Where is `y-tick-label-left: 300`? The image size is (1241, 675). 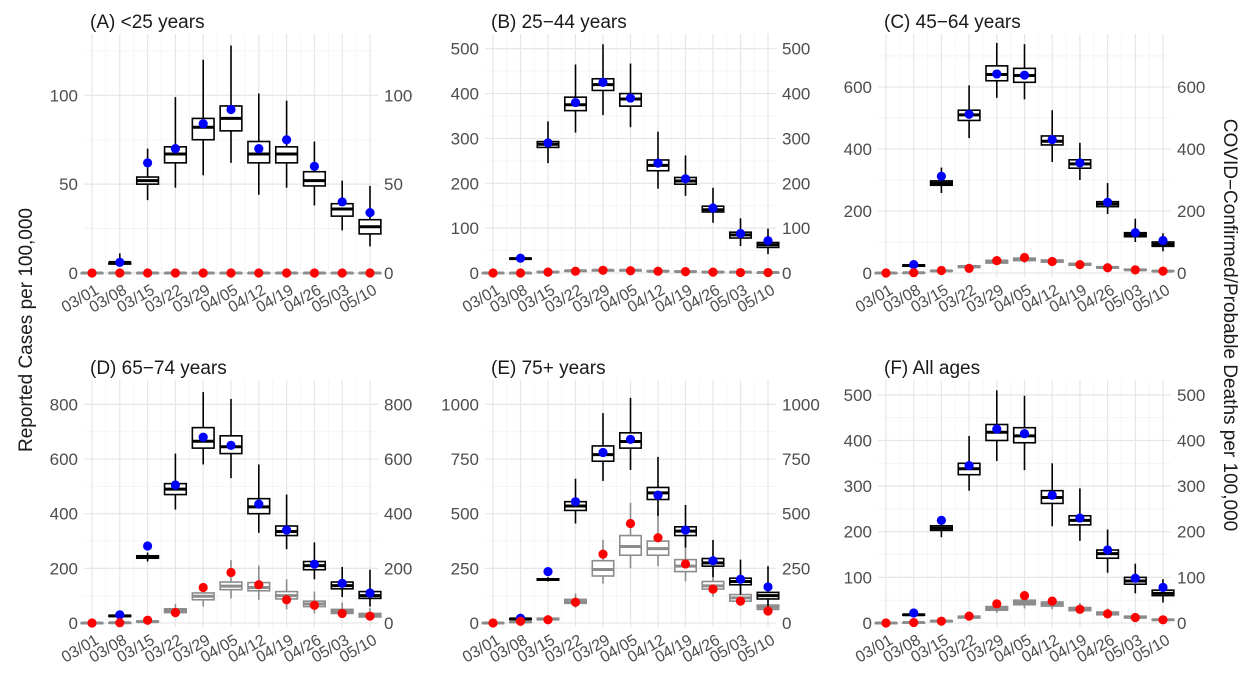
y-tick-label-left: 300 is located at coordinates (858, 486).